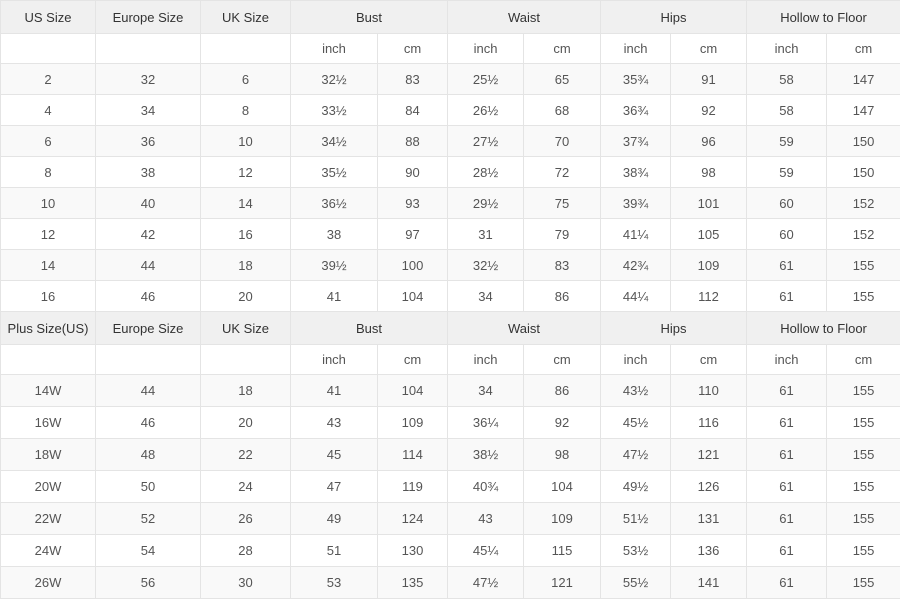 The height and width of the screenshot is (599, 900). I want to click on table-cell: 31, so click(486, 234).